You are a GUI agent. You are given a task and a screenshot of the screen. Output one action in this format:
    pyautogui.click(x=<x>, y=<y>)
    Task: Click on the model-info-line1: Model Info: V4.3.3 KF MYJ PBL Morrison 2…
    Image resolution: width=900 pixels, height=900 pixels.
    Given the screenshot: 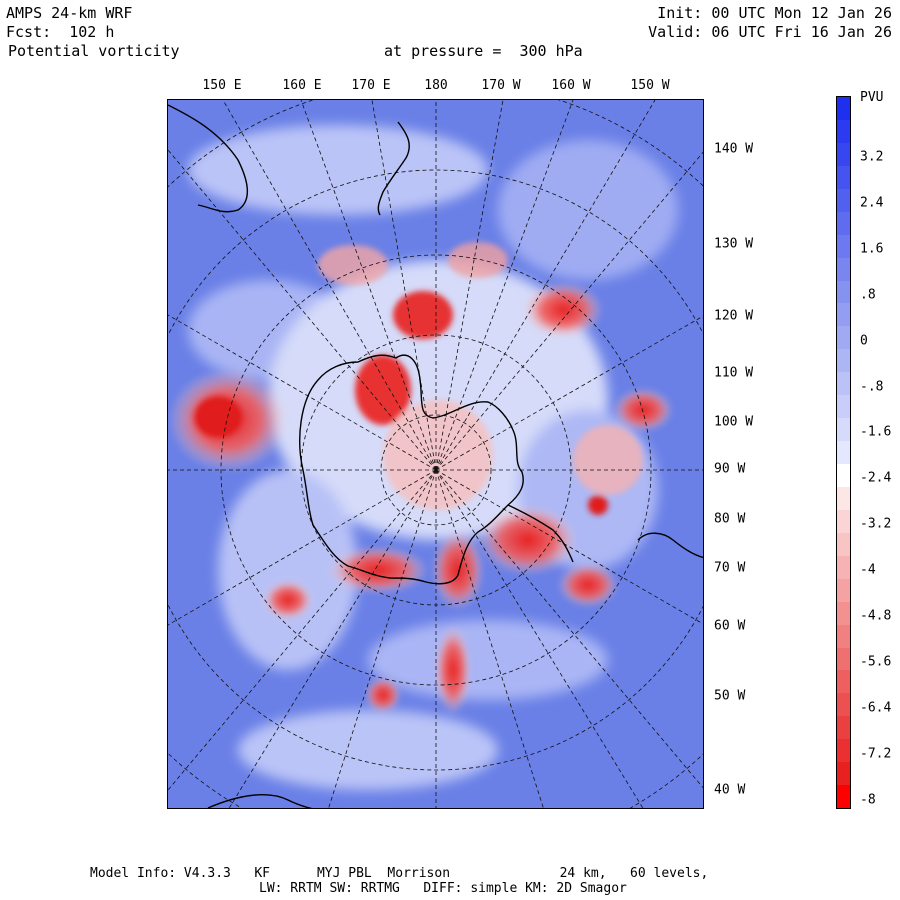 What is the action you would take?
    pyautogui.click(x=399, y=873)
    